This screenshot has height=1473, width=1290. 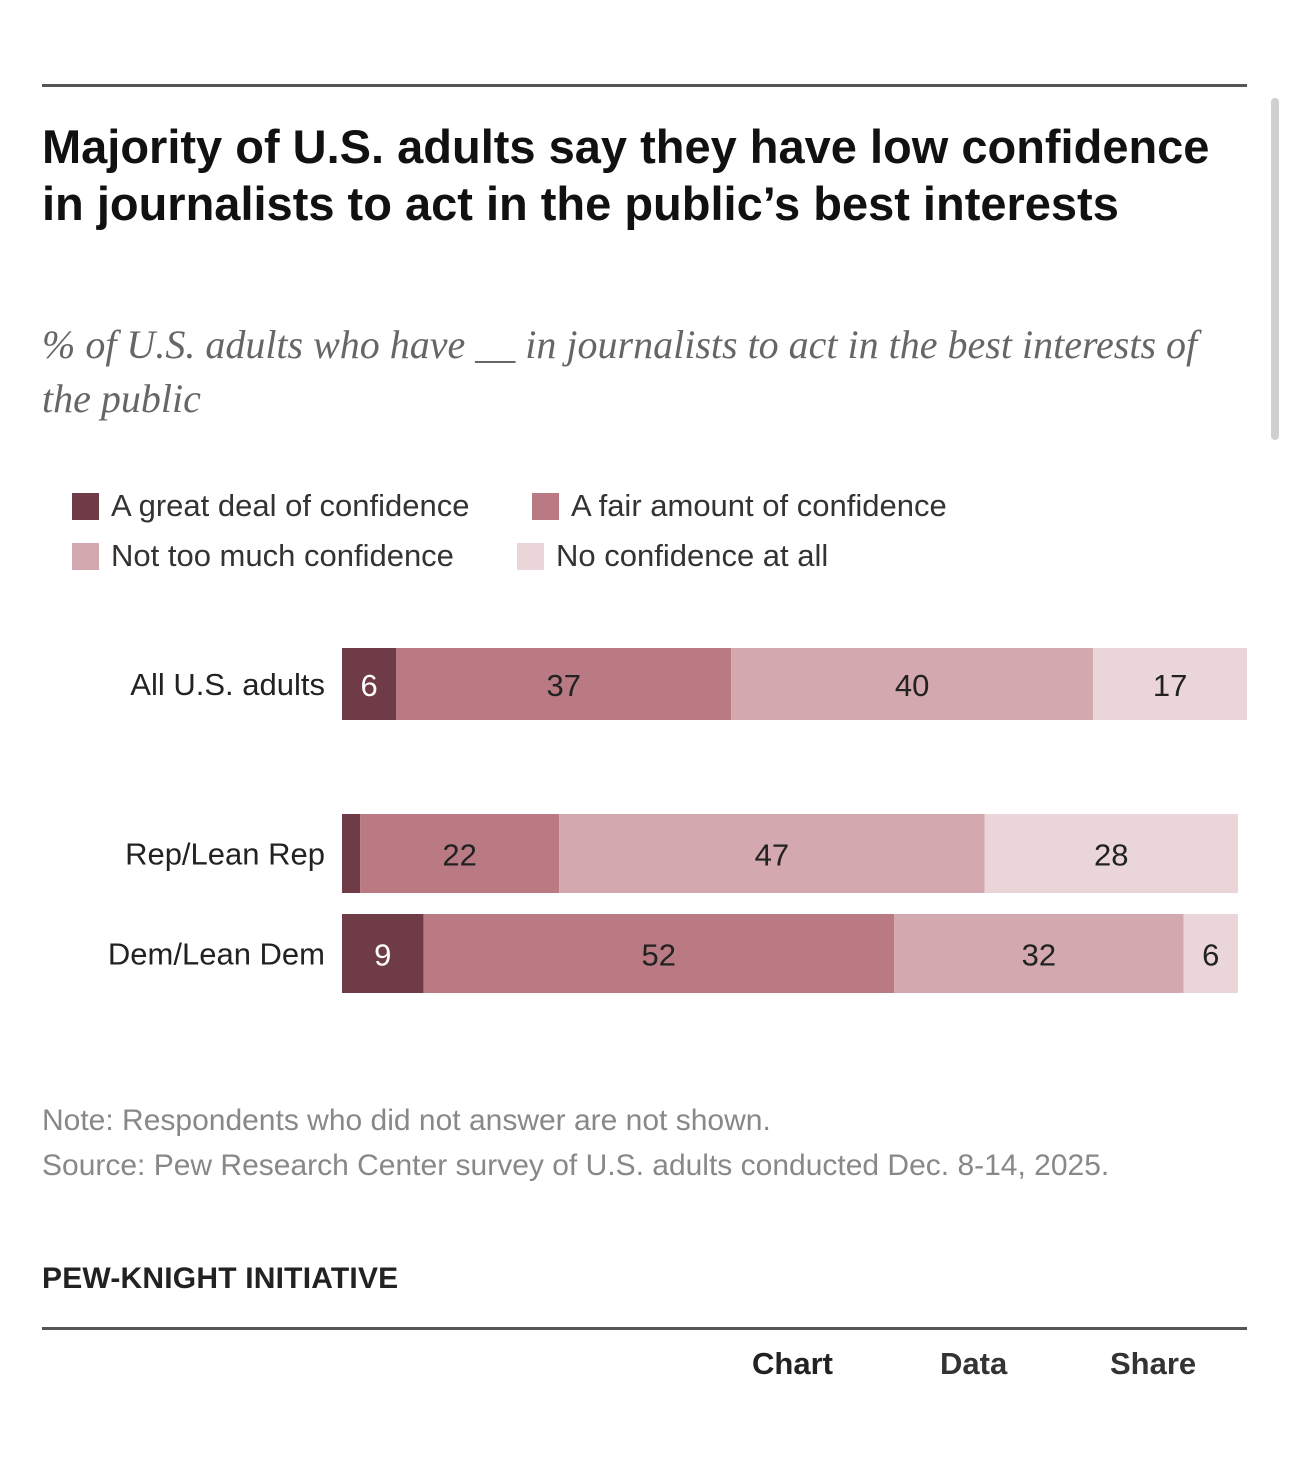 I want to click on data-label: 32, so click(x=1039, y=955).